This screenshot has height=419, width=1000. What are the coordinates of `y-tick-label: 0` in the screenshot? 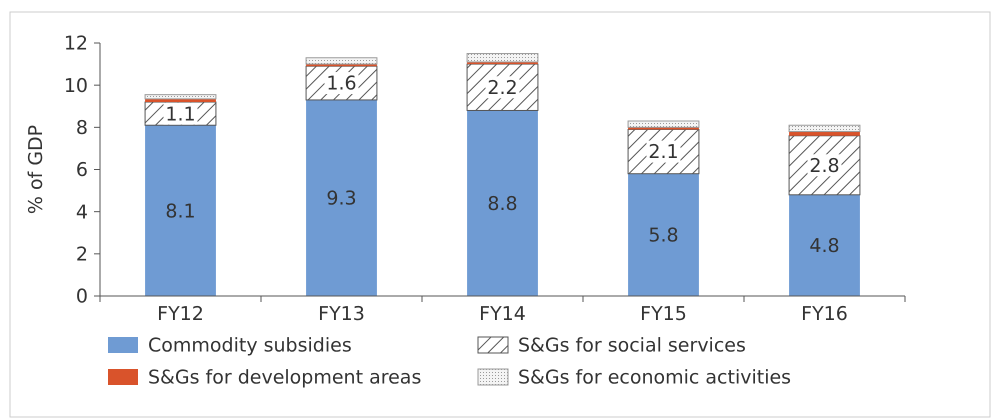 It's located at (82, 297).